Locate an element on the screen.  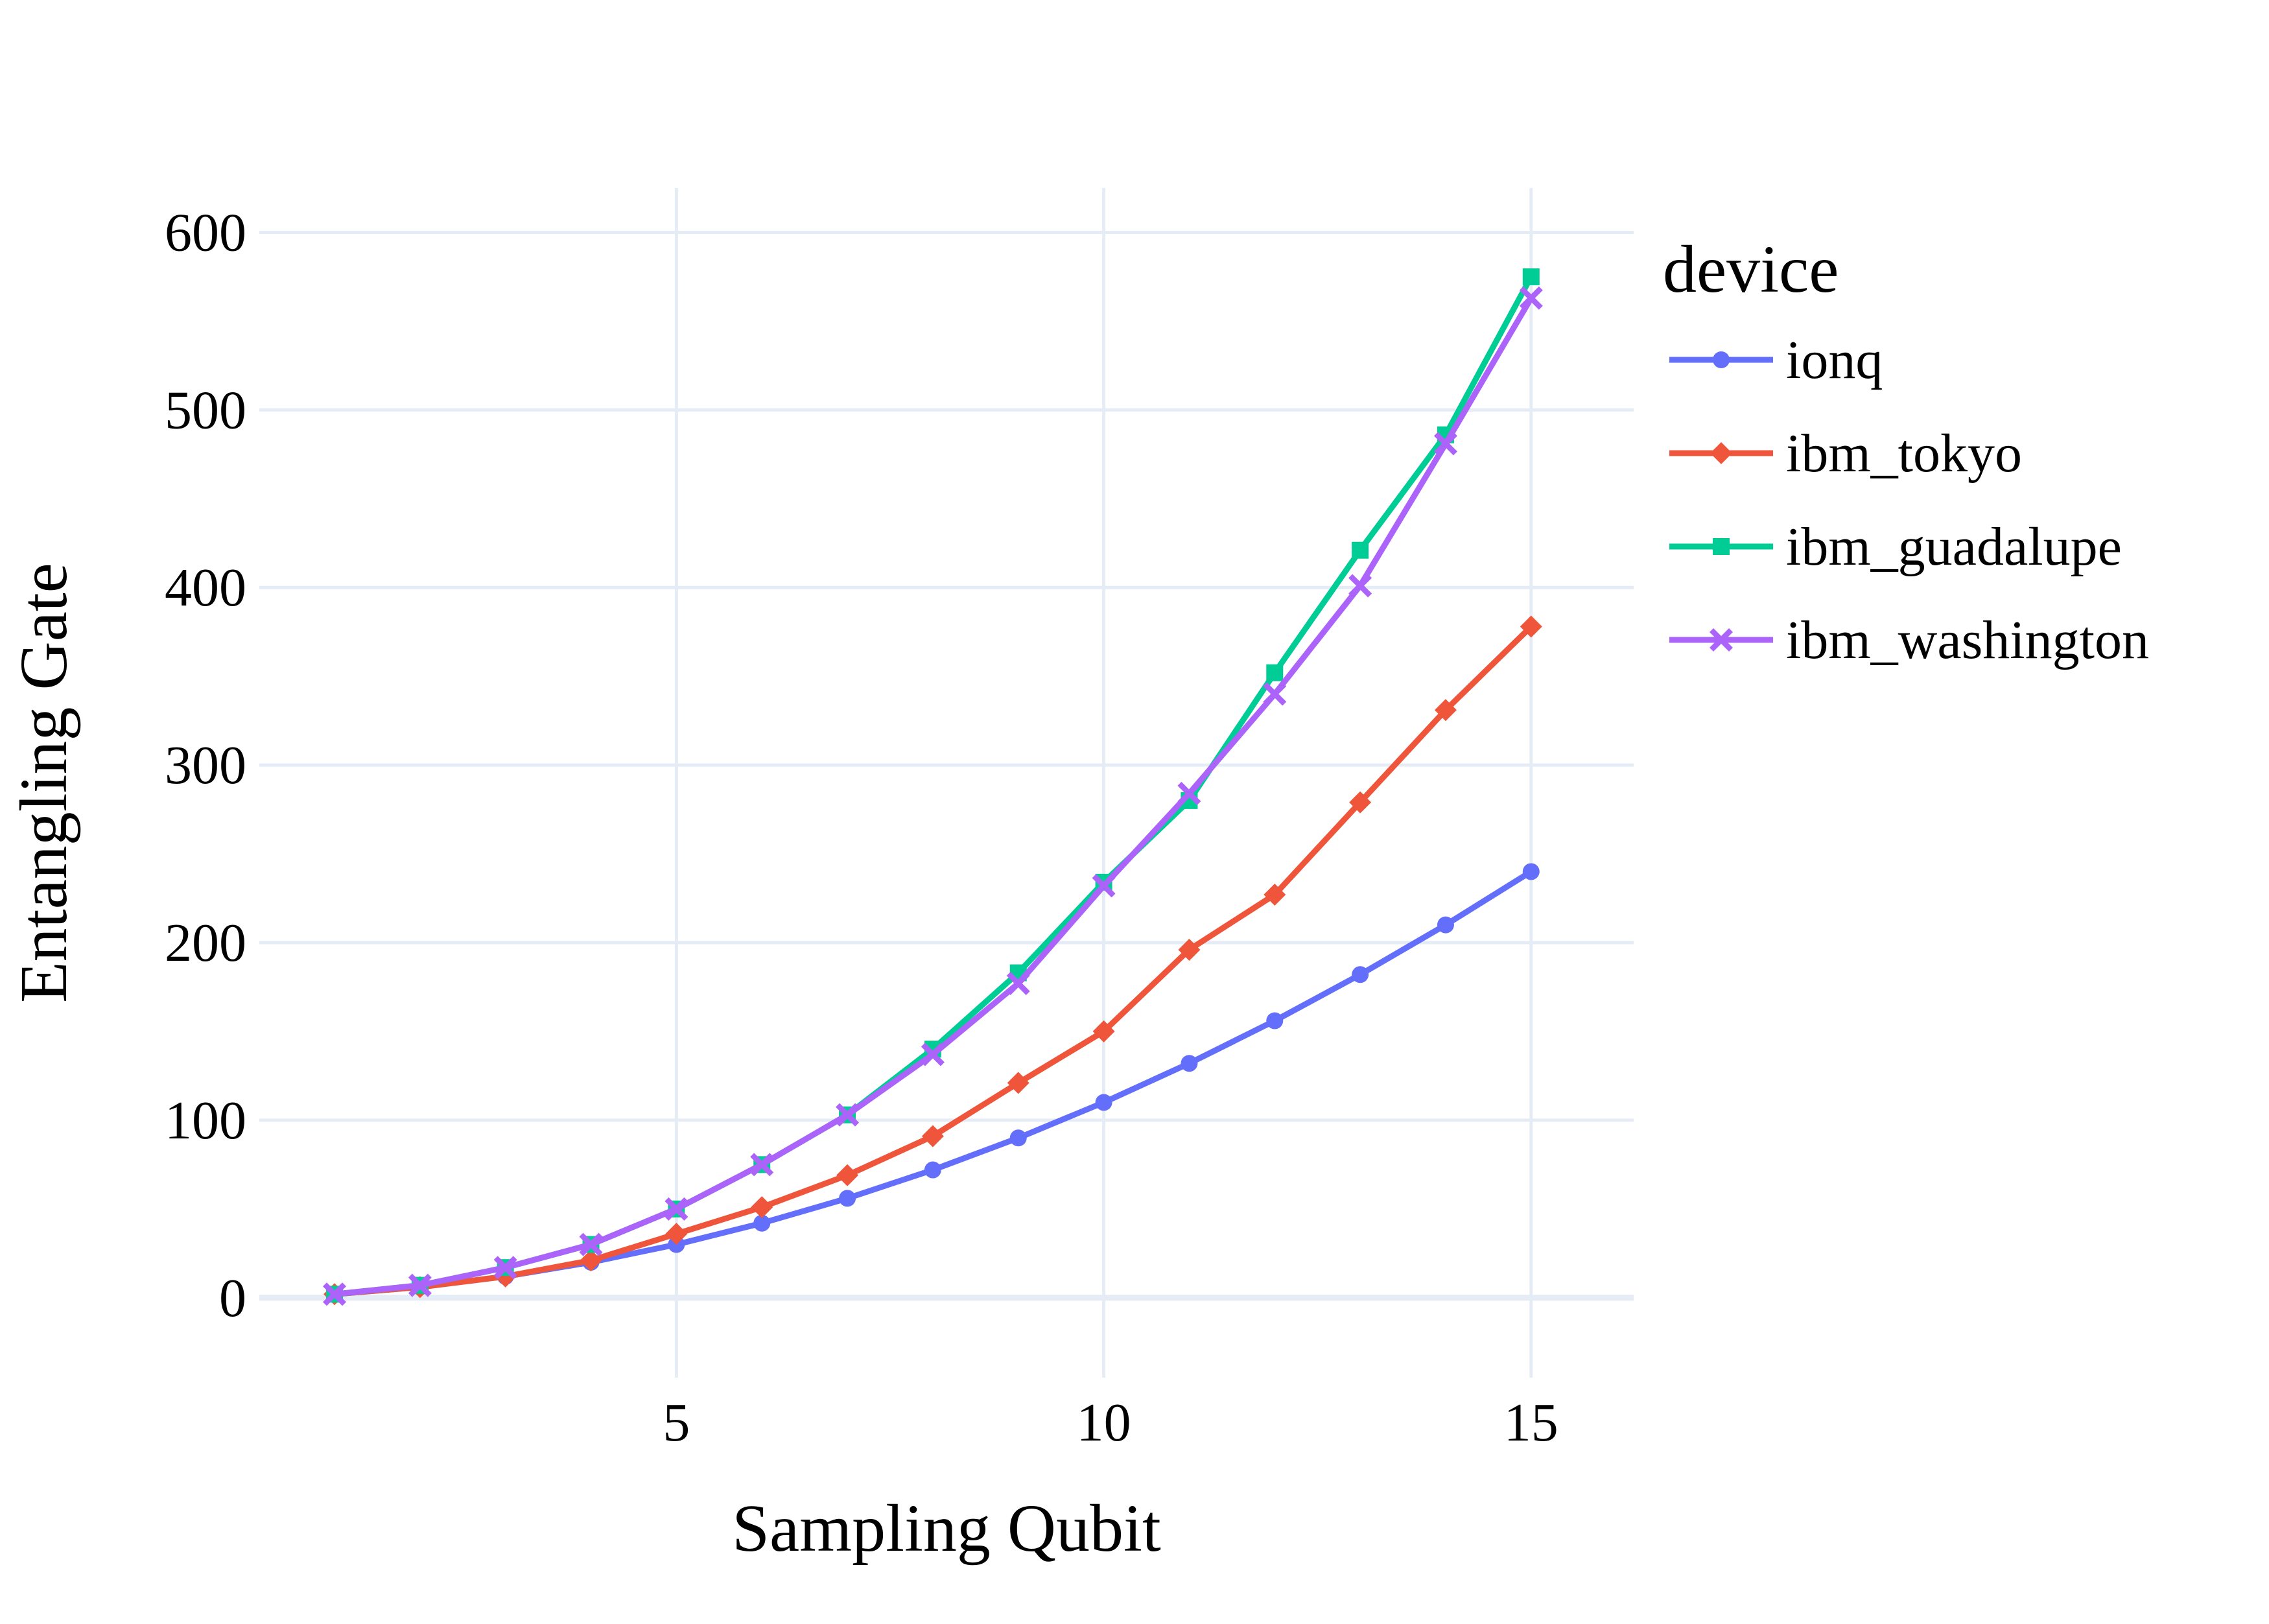
legend-title: device is located at coordinates (1751, 270).